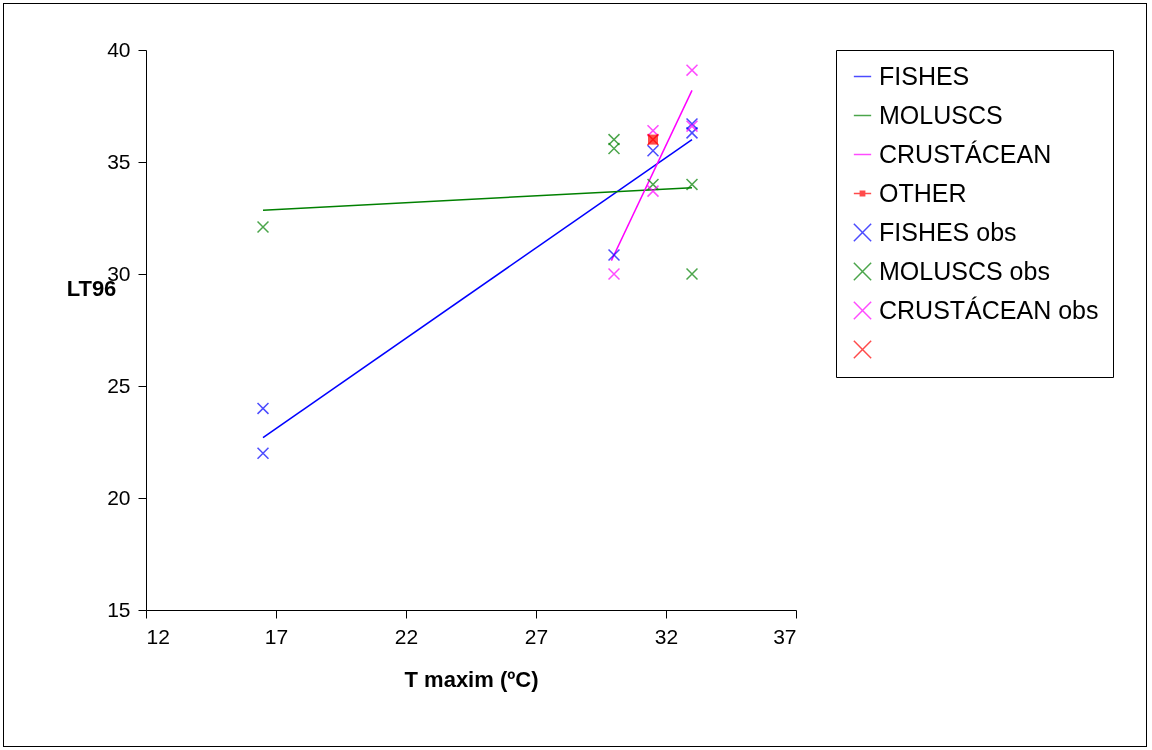  Describe the element at coordinates (989, 309) in the screenshot. I see `legend-label: CRUSTÁCEAN obs` at that location.